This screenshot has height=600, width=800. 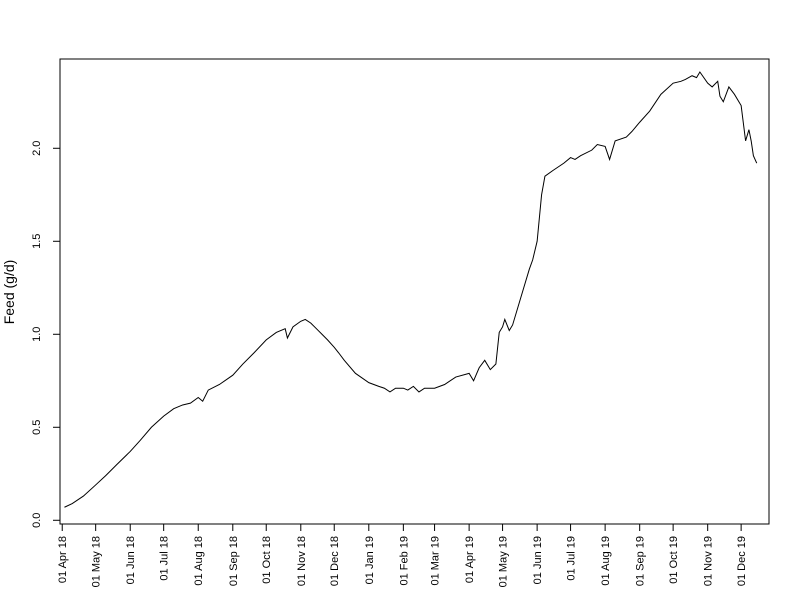 I want to click on x-tick-label: 01 Feb 19, so click(x=404, y=561).